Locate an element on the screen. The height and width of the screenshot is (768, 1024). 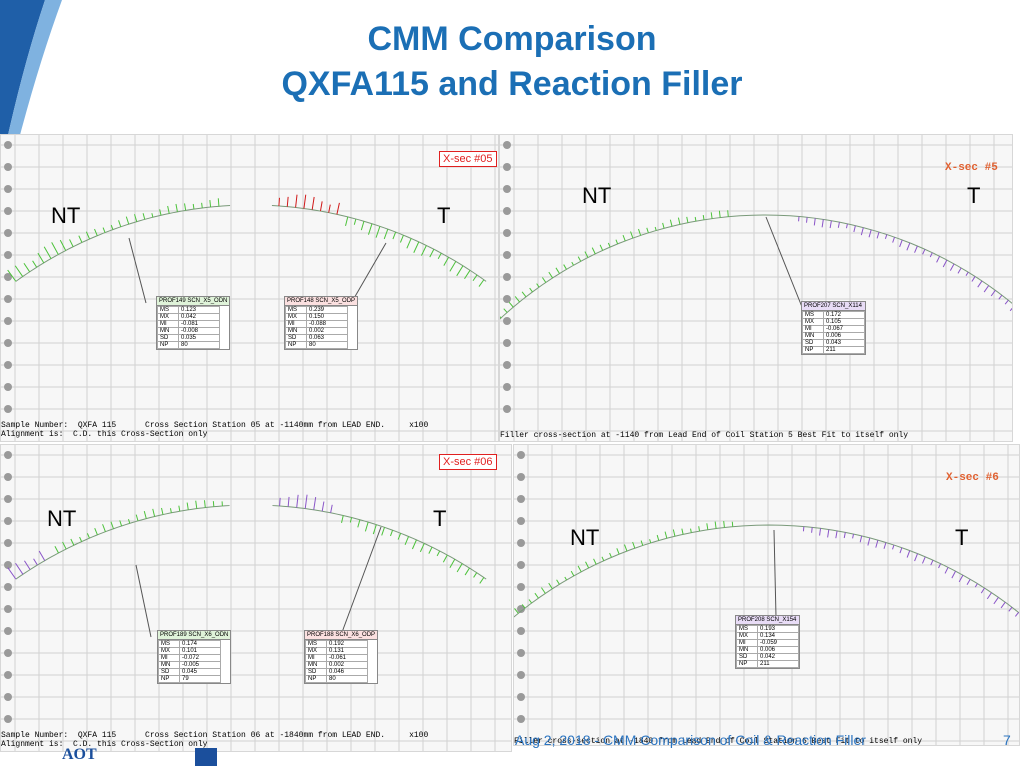
xsec-label: X-sec #6 is located at coordinates (972, 478).